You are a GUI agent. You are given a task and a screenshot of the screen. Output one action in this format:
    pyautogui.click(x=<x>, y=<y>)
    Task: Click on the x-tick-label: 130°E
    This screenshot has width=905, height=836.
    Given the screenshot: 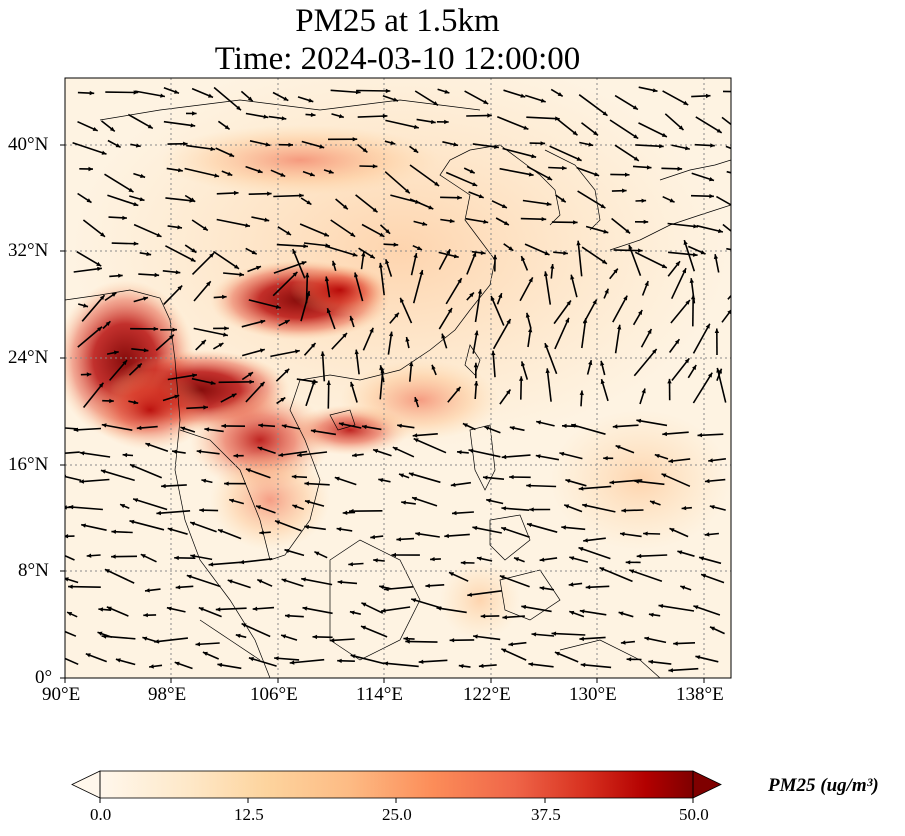 What is the action you would take?
    pyautogui.click(x=593, y=694)
    